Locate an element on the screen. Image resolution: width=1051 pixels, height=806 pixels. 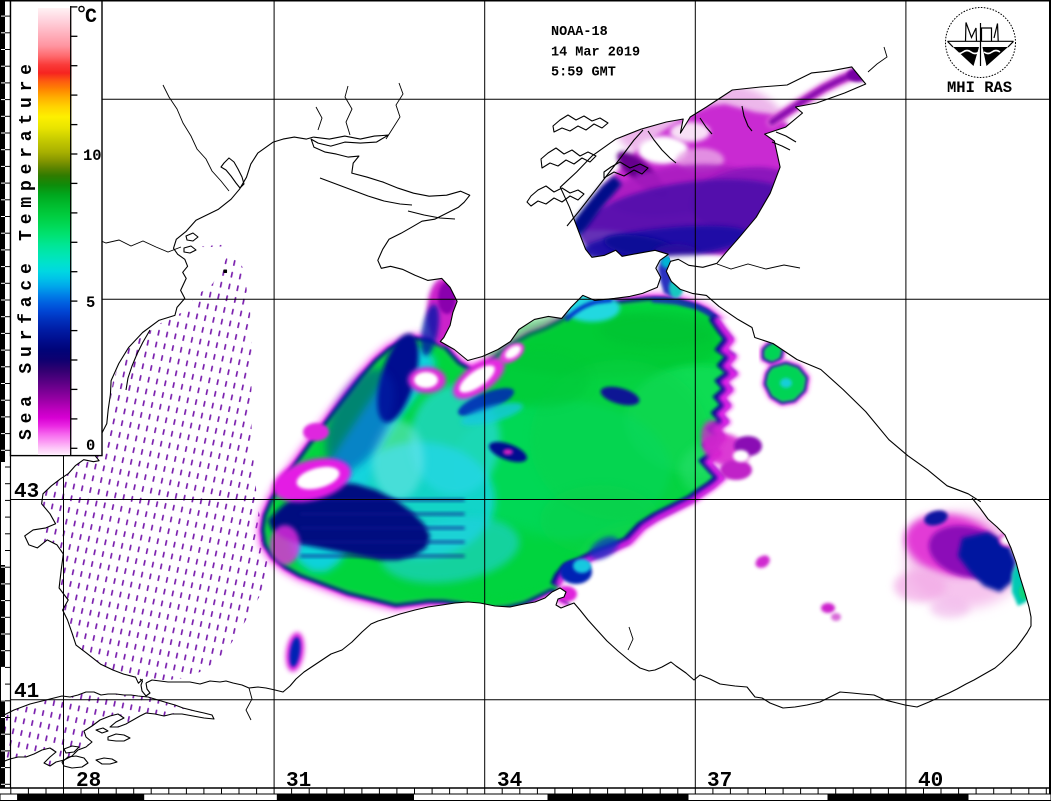
svg-text: 5 is located at coordinates (90, 303).